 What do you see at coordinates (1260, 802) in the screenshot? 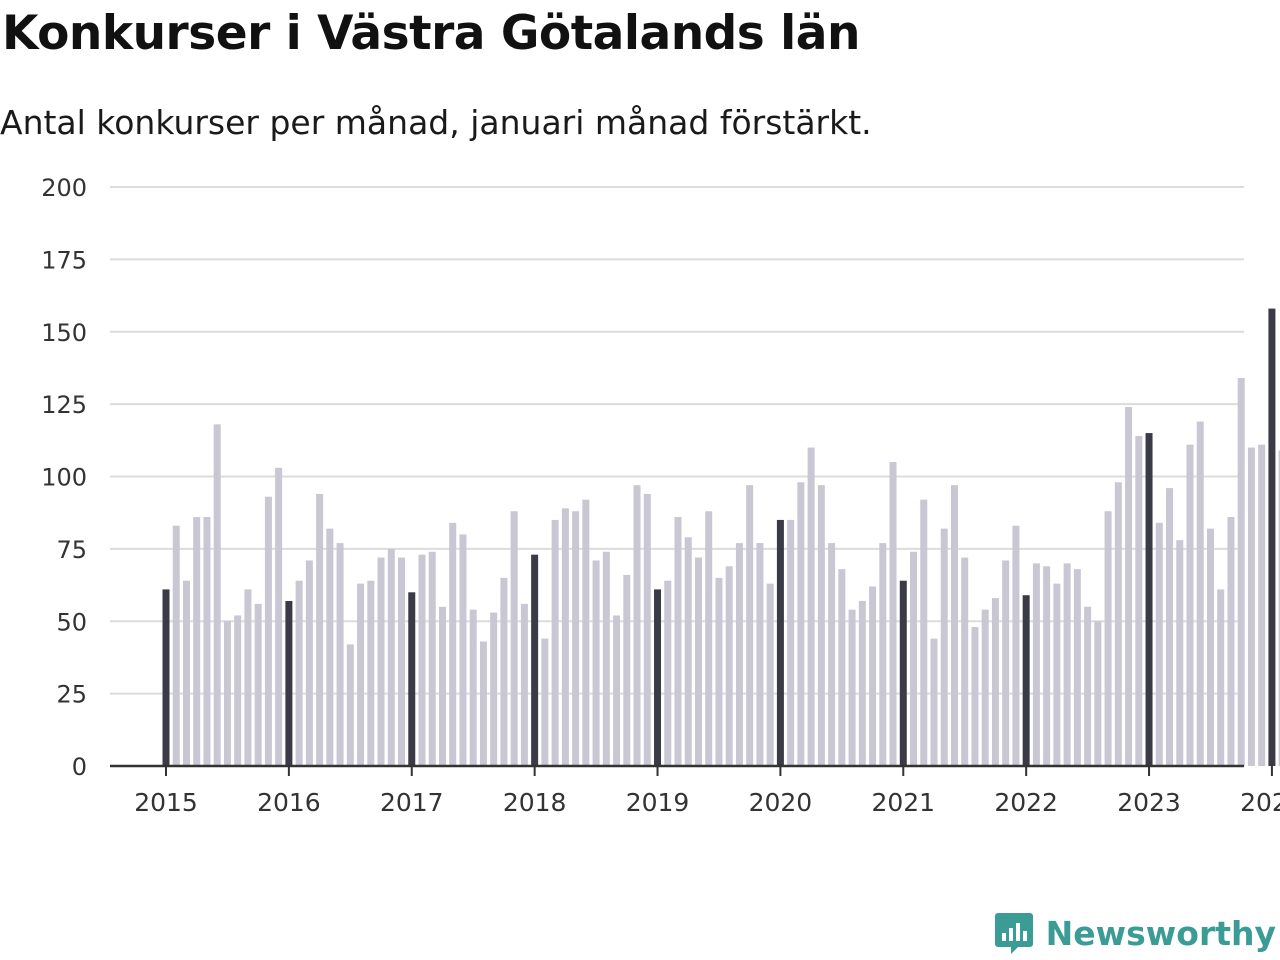
I see `x-tick-label: 2024` at bounding box center [1260, 802].